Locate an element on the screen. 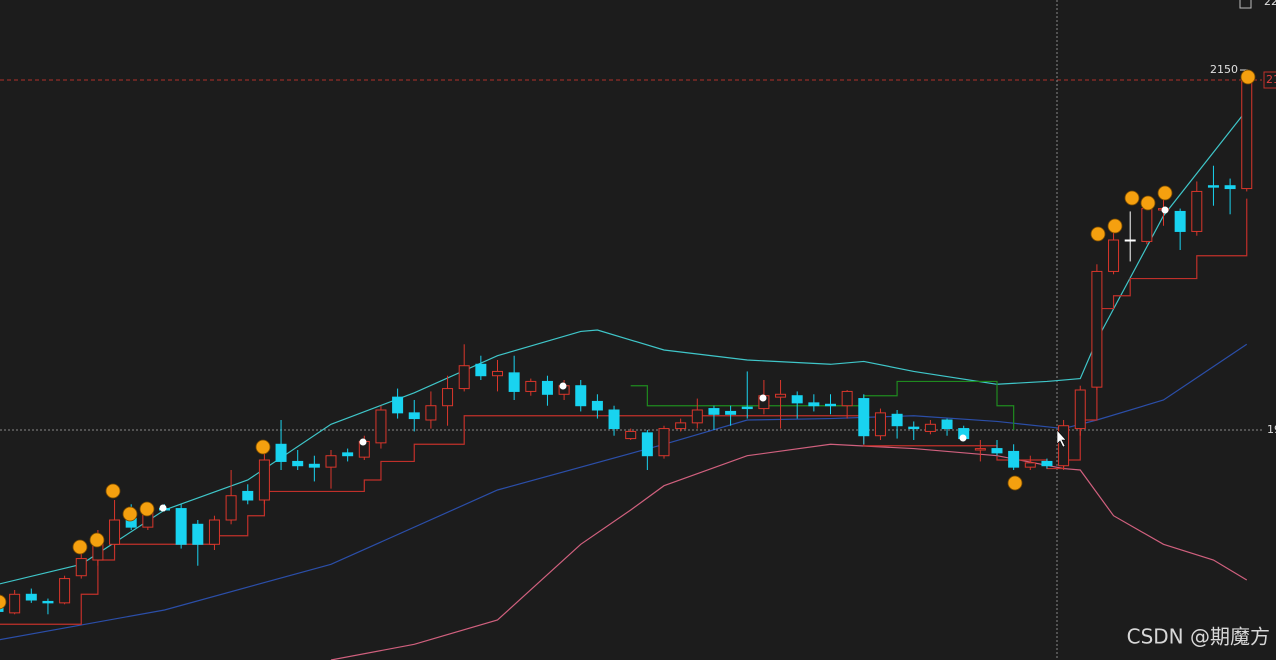 Image resolution: width=1276 pixels, height=660 pixels. price-tag: 21 is located at coordinates (1271, 79).